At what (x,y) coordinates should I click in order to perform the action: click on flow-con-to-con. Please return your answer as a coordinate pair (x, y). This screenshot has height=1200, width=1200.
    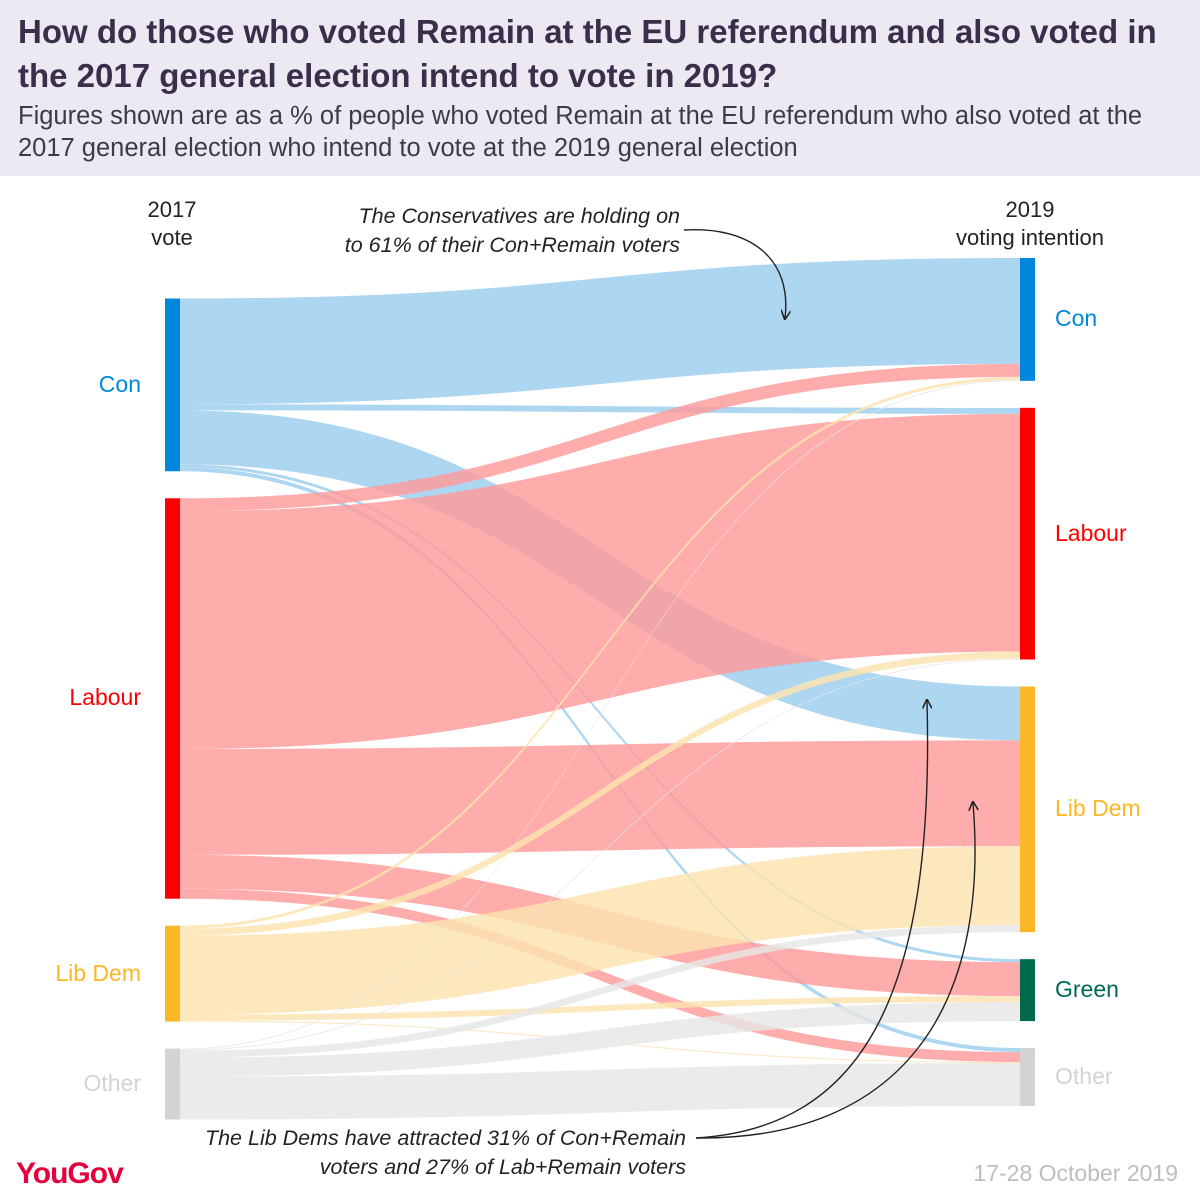
    Looking at the image, I should click on (600, 331).